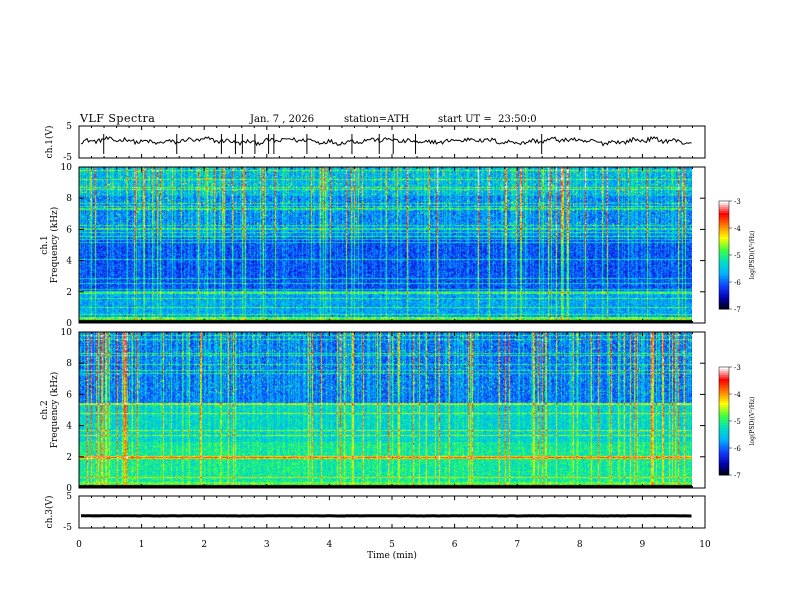 Image resolution: width=792 pixels, height=612 pixels. I want to click on ch1-spikes, so click(323, 144).